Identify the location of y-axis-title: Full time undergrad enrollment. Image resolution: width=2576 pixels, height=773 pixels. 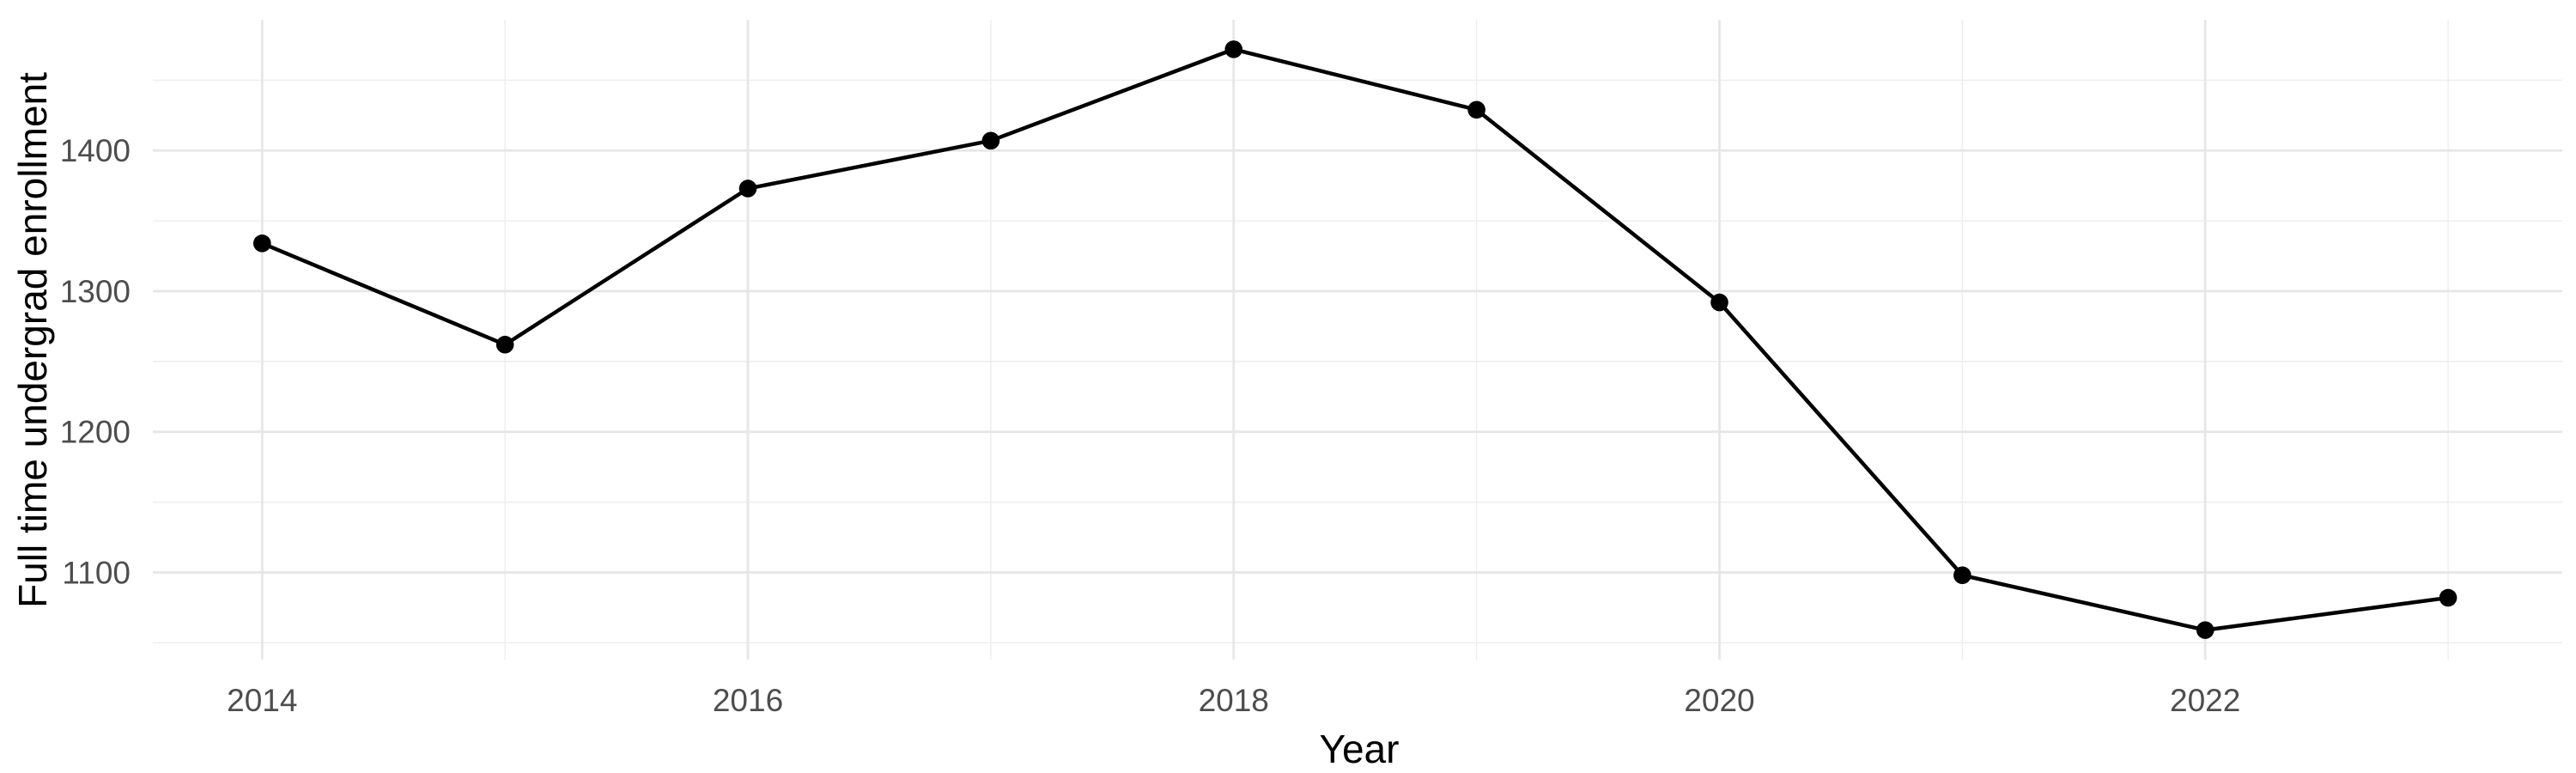
(32, 340).